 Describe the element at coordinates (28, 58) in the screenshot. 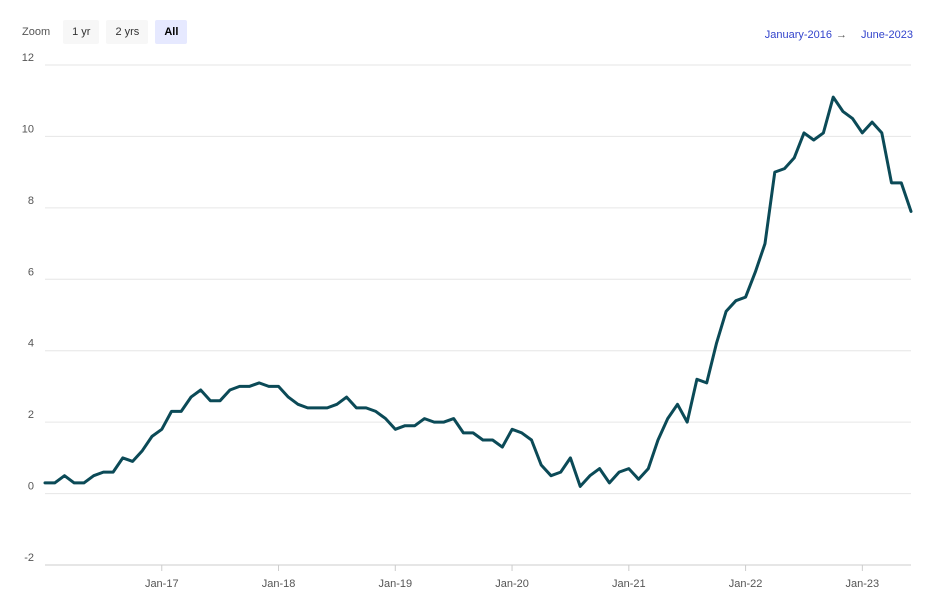

I see `y-tick-label: 12` at that location.